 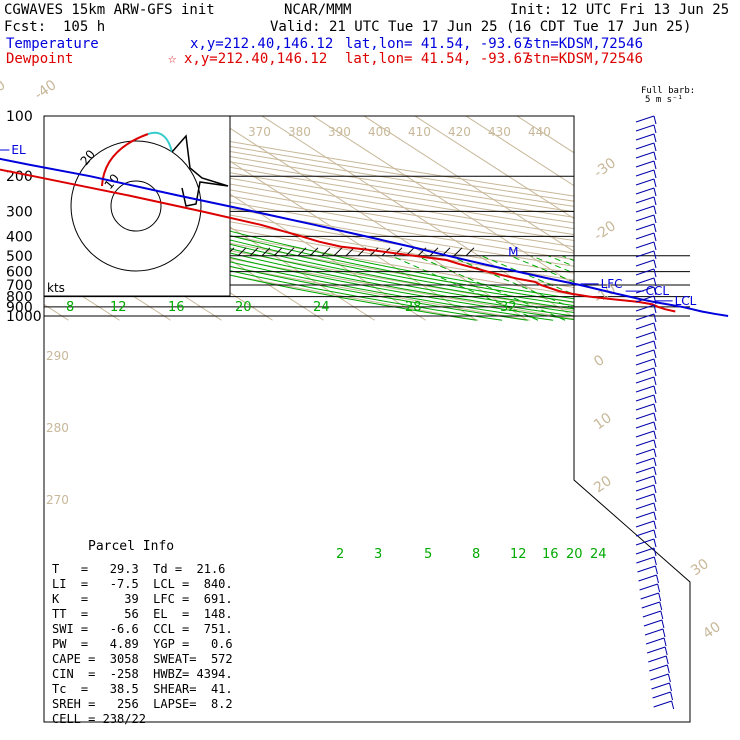 What do you see at coordinates (262, 44) in the screenshot?
I see `temperature-xy: x,y=212.40,146.12` at bounding box center [262, 44].